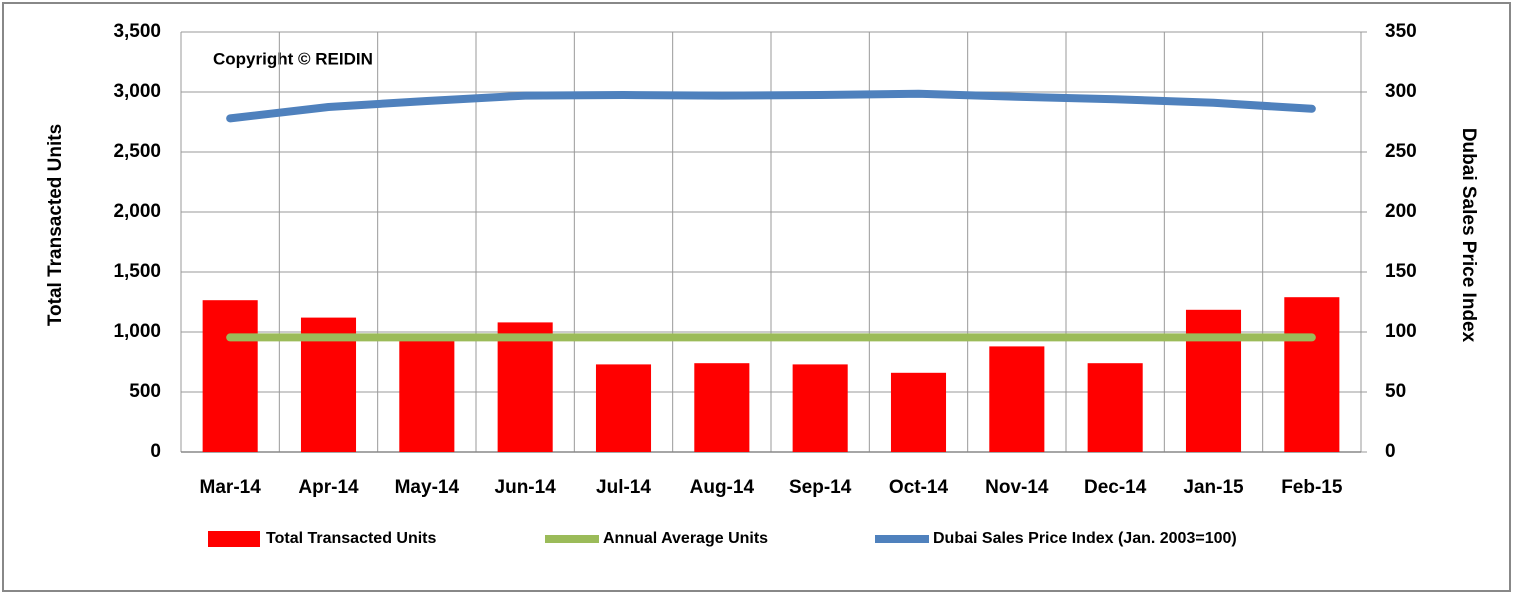  Describe the element at coordinates (820, 487) in the screenshot. I see `x-tick-label: Sep-14` at that location.